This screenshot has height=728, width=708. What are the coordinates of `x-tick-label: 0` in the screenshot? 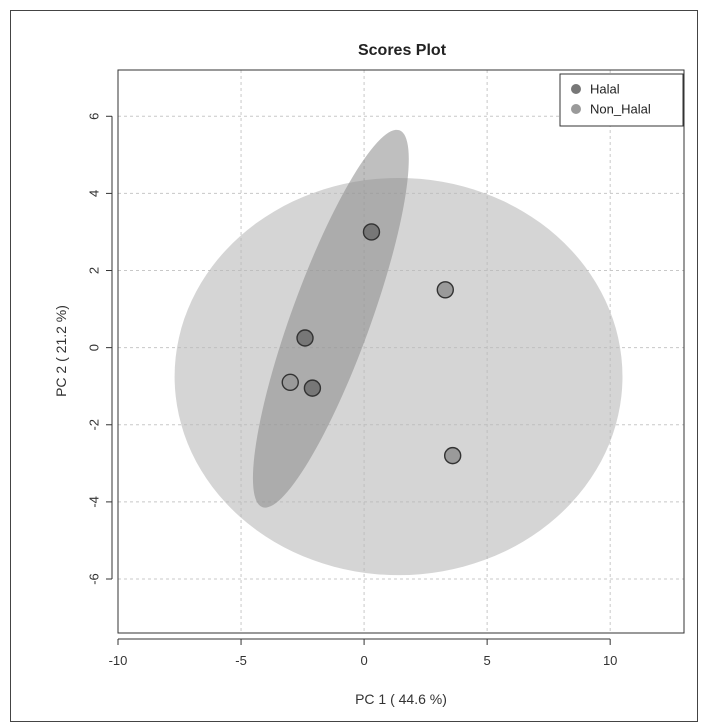 It's located at (363, 660).